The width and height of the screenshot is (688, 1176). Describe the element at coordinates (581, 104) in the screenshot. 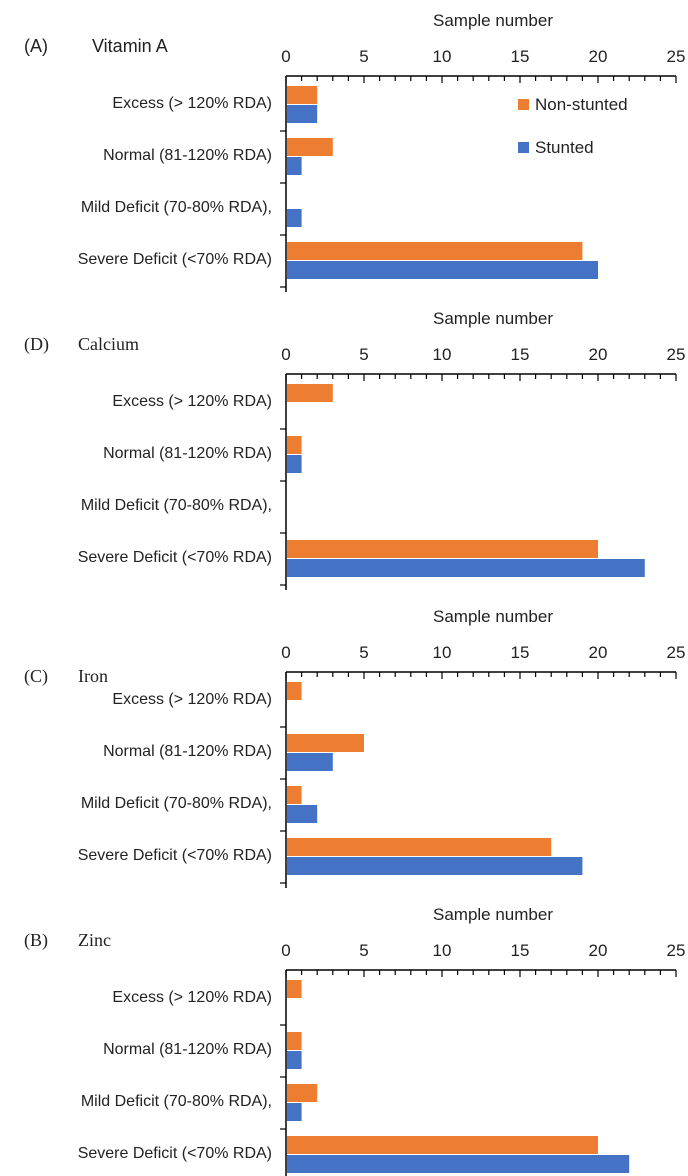

I see `legend-label: Non-stunted` at that location.